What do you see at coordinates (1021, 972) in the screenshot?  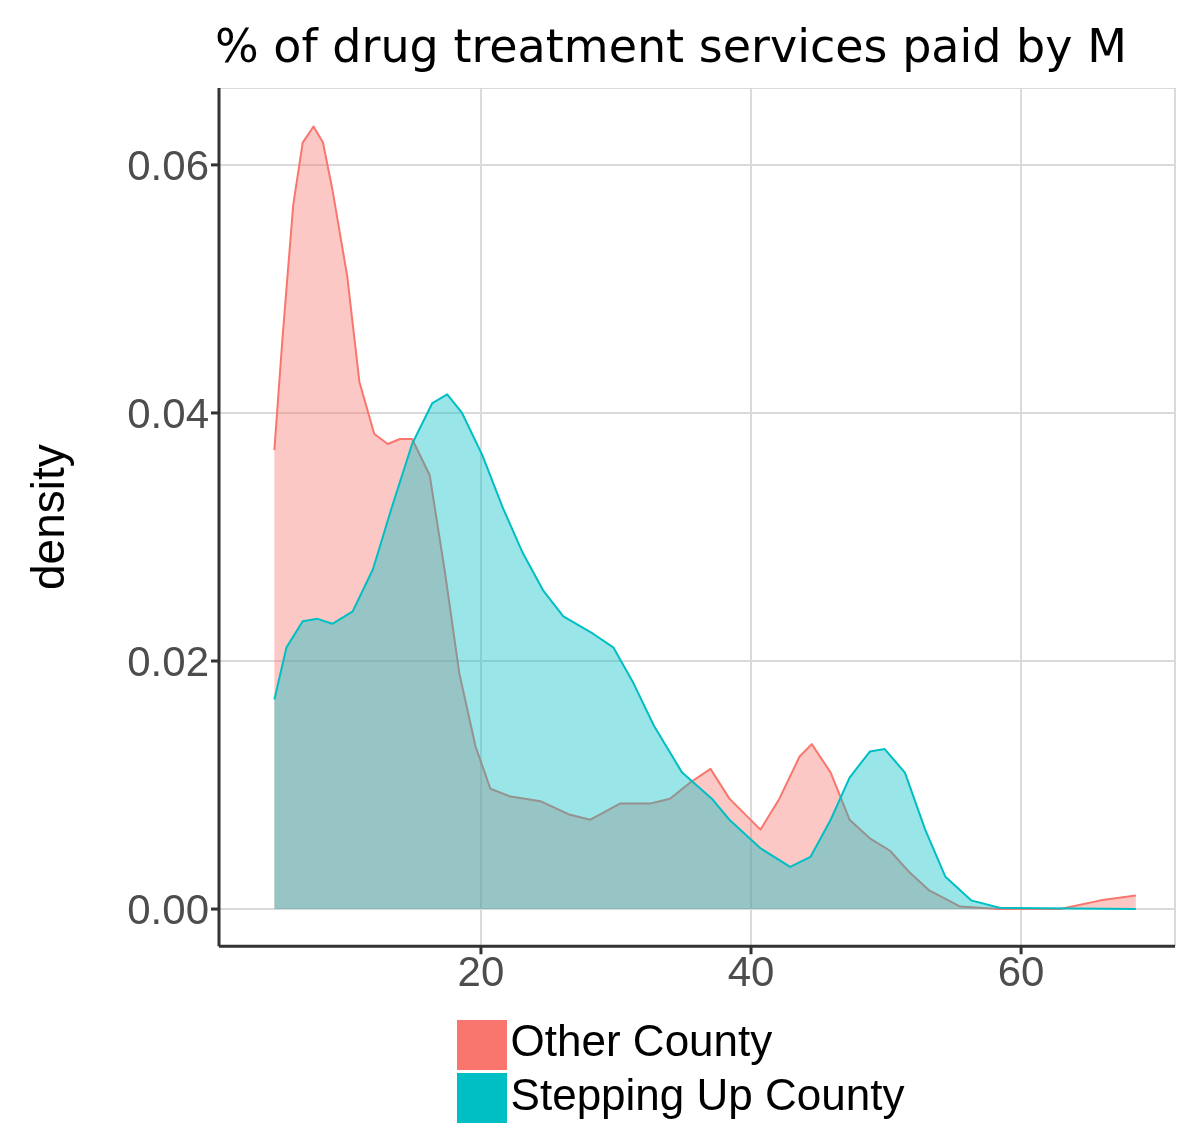 I see `x-tick-label: 60` at bounding box center [1021, 972].